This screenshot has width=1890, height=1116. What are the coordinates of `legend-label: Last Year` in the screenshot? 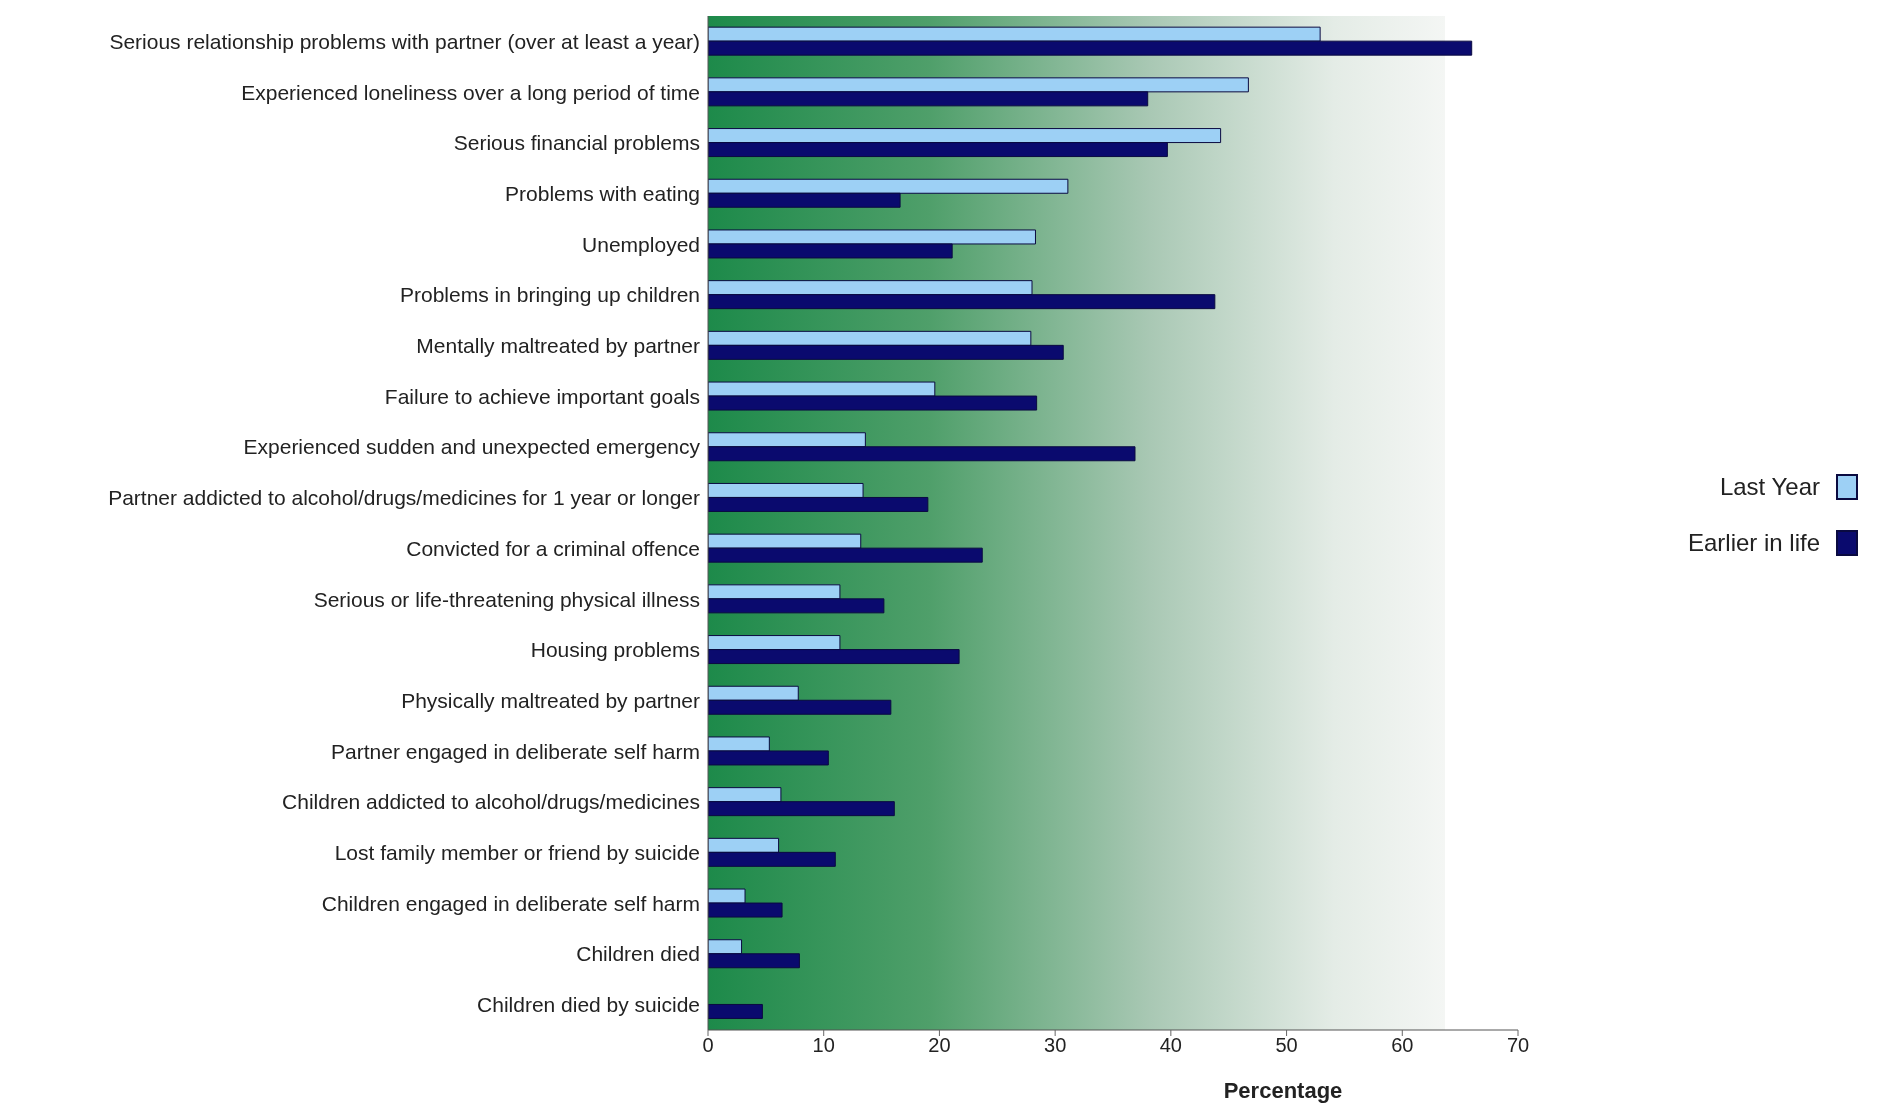 It's located at (1769, 487).